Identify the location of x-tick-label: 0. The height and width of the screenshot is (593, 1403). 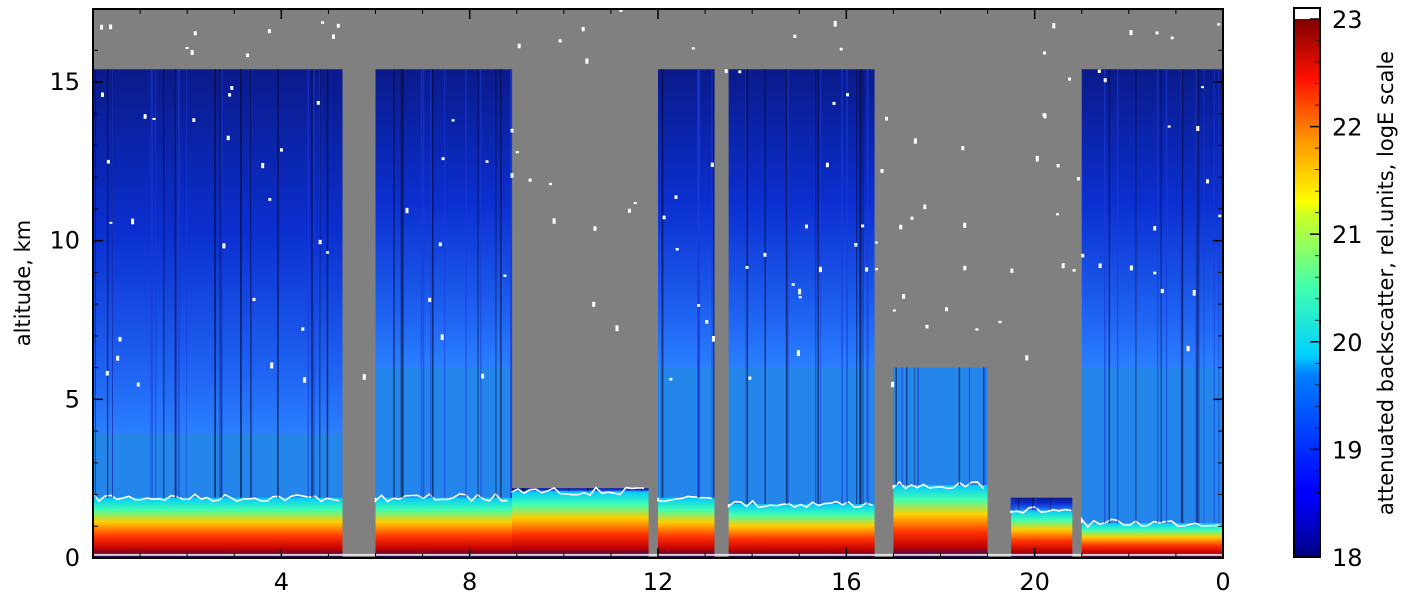
(1222, 580).